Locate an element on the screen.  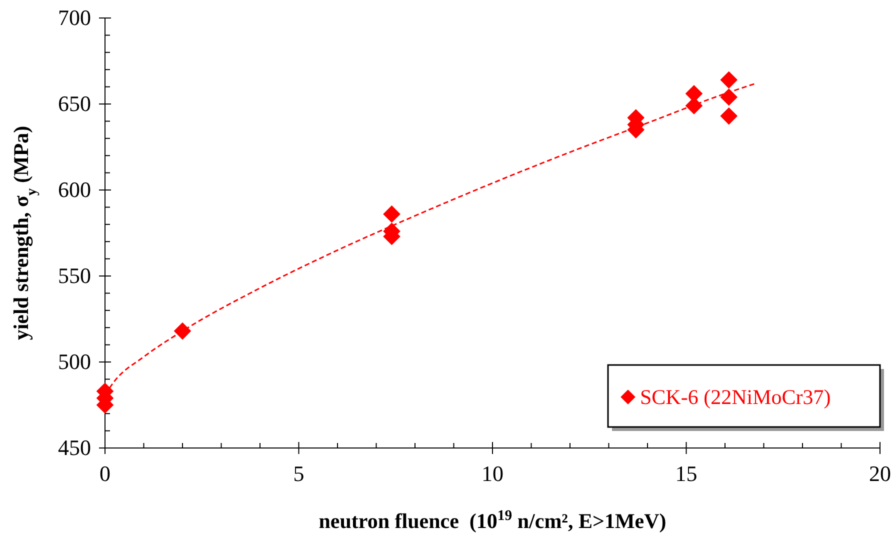
x-tick-label: 5 is located at coordinates (298, 473).